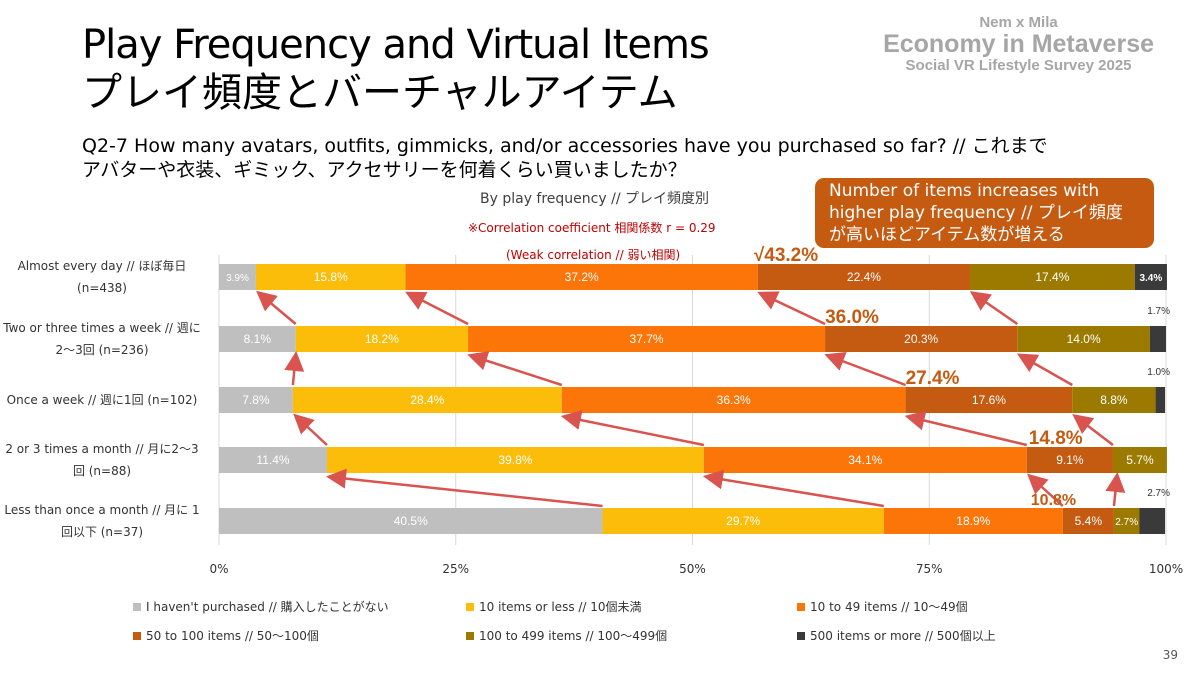 The image size is (1200, 675). I want to click on legend-item: 10 items or less // 10個未満, so click(554, 606).